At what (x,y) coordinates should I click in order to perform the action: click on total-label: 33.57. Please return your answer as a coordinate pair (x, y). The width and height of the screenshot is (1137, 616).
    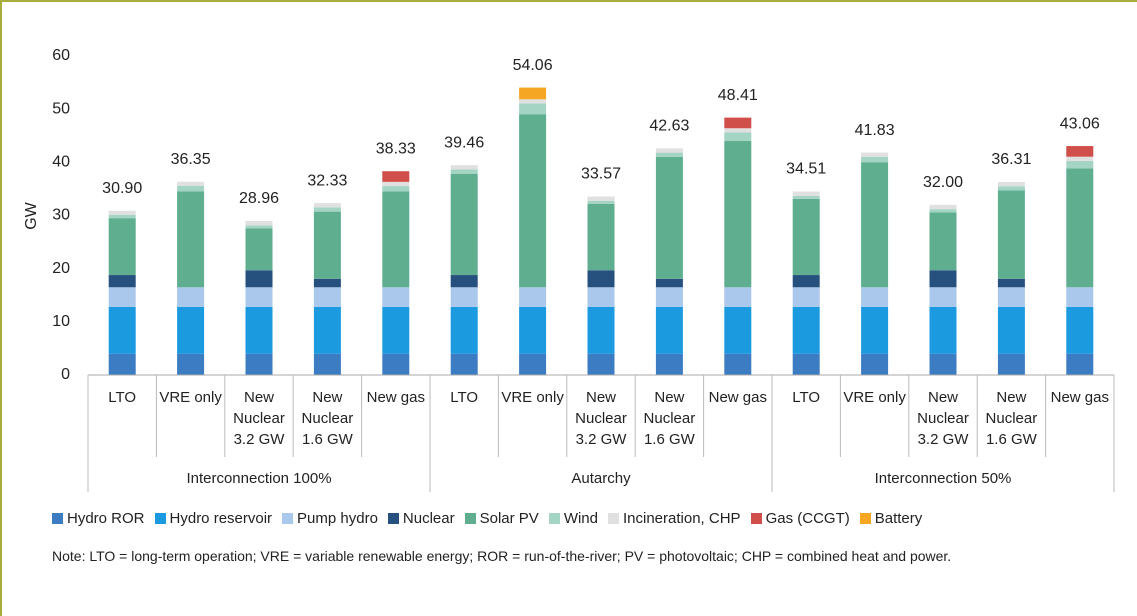
    Looking at the image, I should click on (601, 174).